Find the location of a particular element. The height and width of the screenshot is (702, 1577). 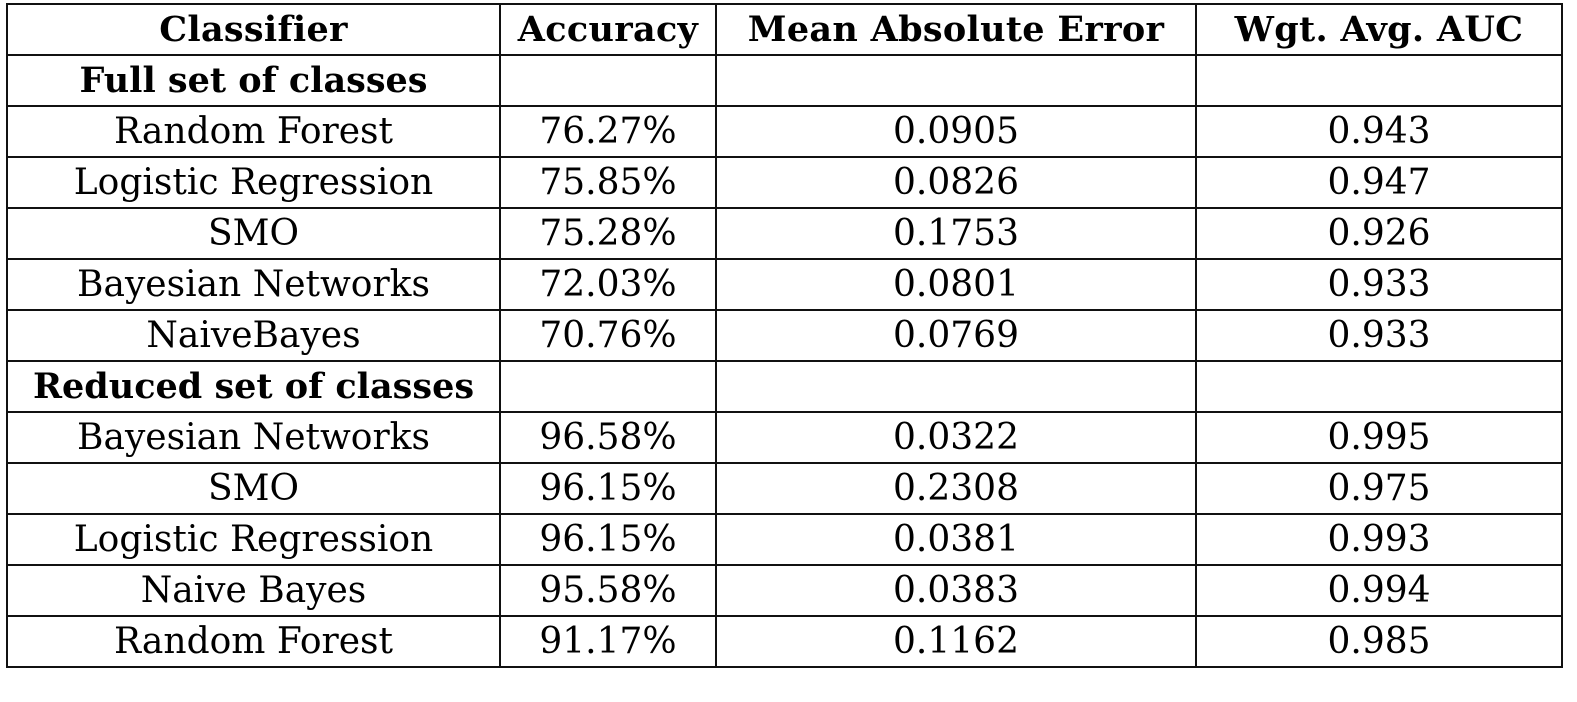

table-row: SMO 96.15% 0.2308 0.975 is located at coordinates (784, 488).